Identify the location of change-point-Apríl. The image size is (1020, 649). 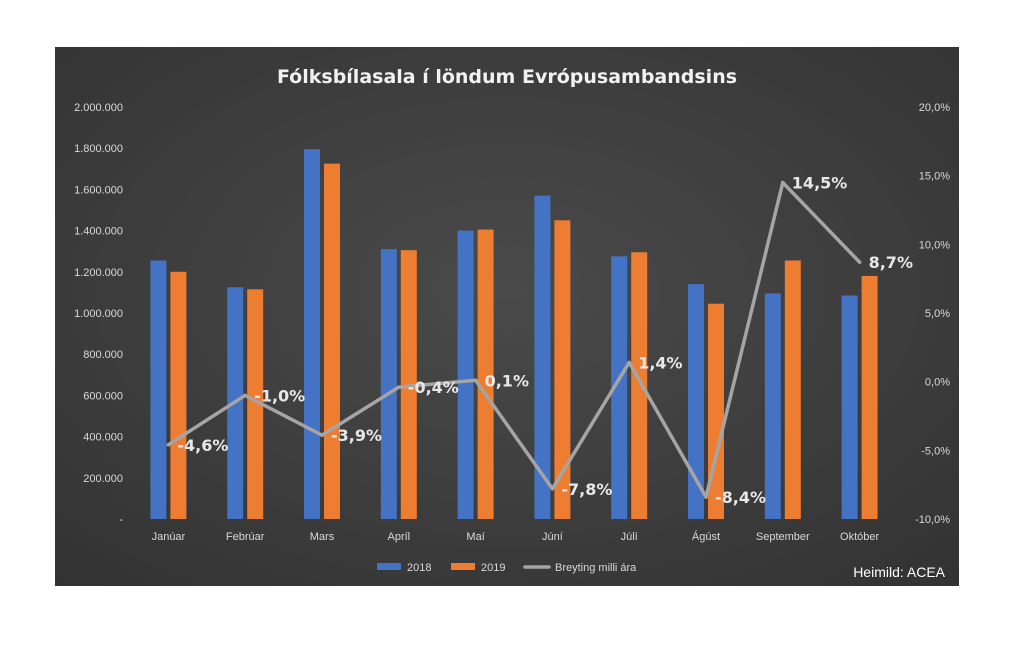
(399, 387).